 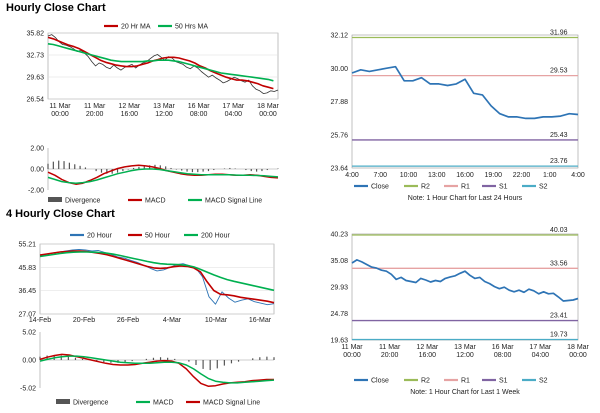 I want to click on x-tick: 19:00, so click(x=493, y=175).